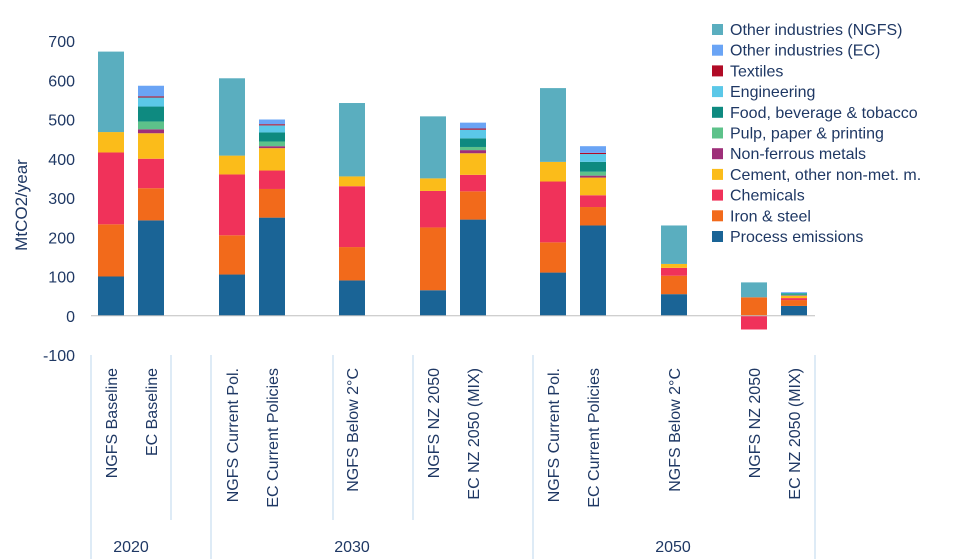 This screenshot has height=559, width=971. I want to click on legend-item: Other industries (EC), so click(796, 51).